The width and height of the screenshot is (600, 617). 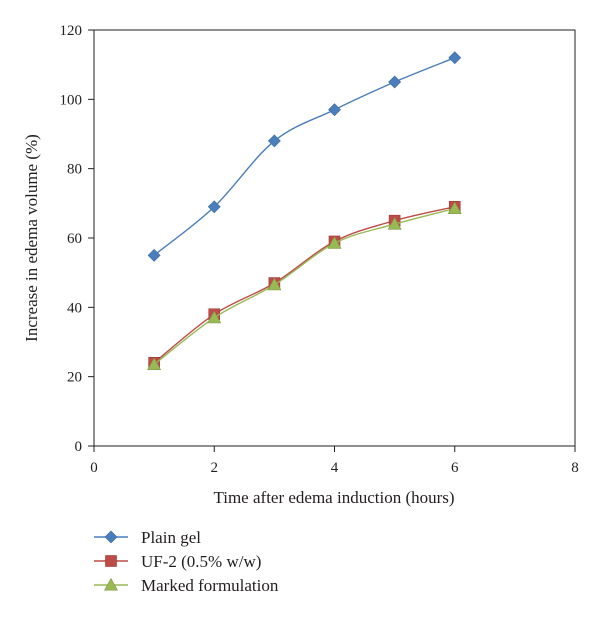 I want to click on legend-label: Marked formulation, so click(x=210, y=585).